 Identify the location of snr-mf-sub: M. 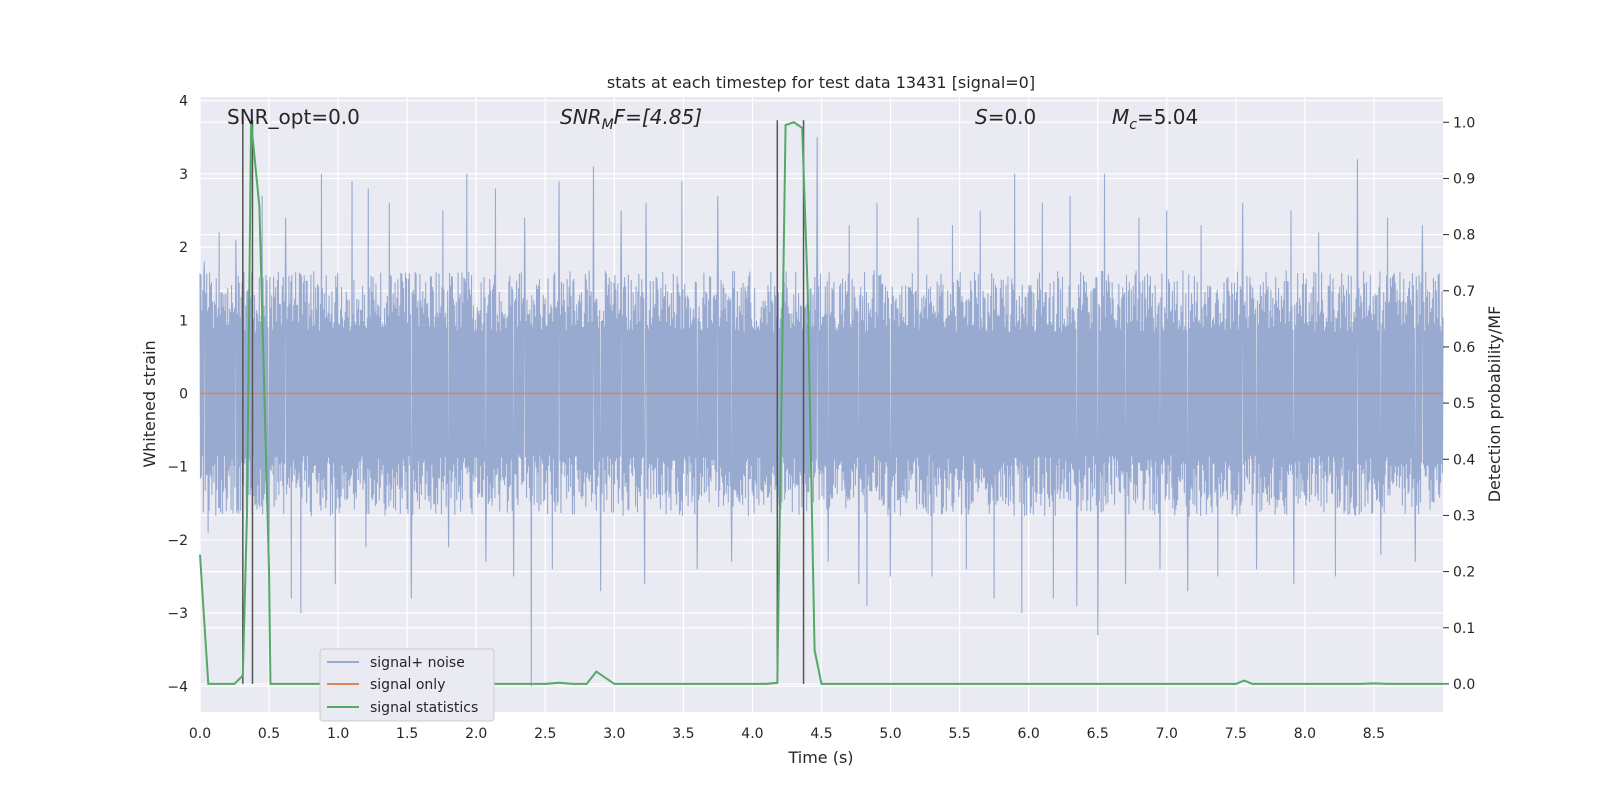
(608, 125).